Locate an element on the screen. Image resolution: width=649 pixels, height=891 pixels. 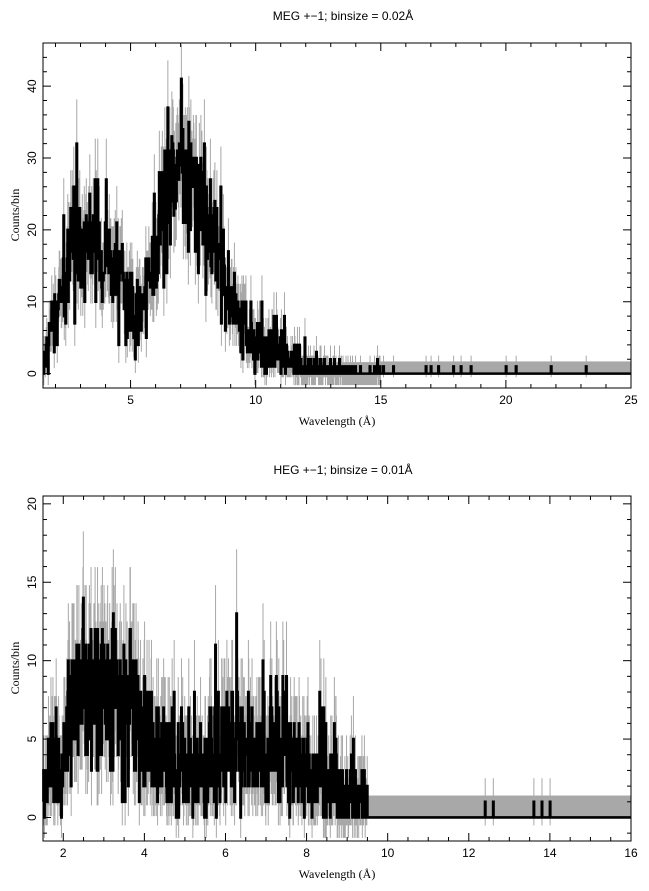
meg-y-axis-label: Counts/bin is located at coordinates (15, 215).